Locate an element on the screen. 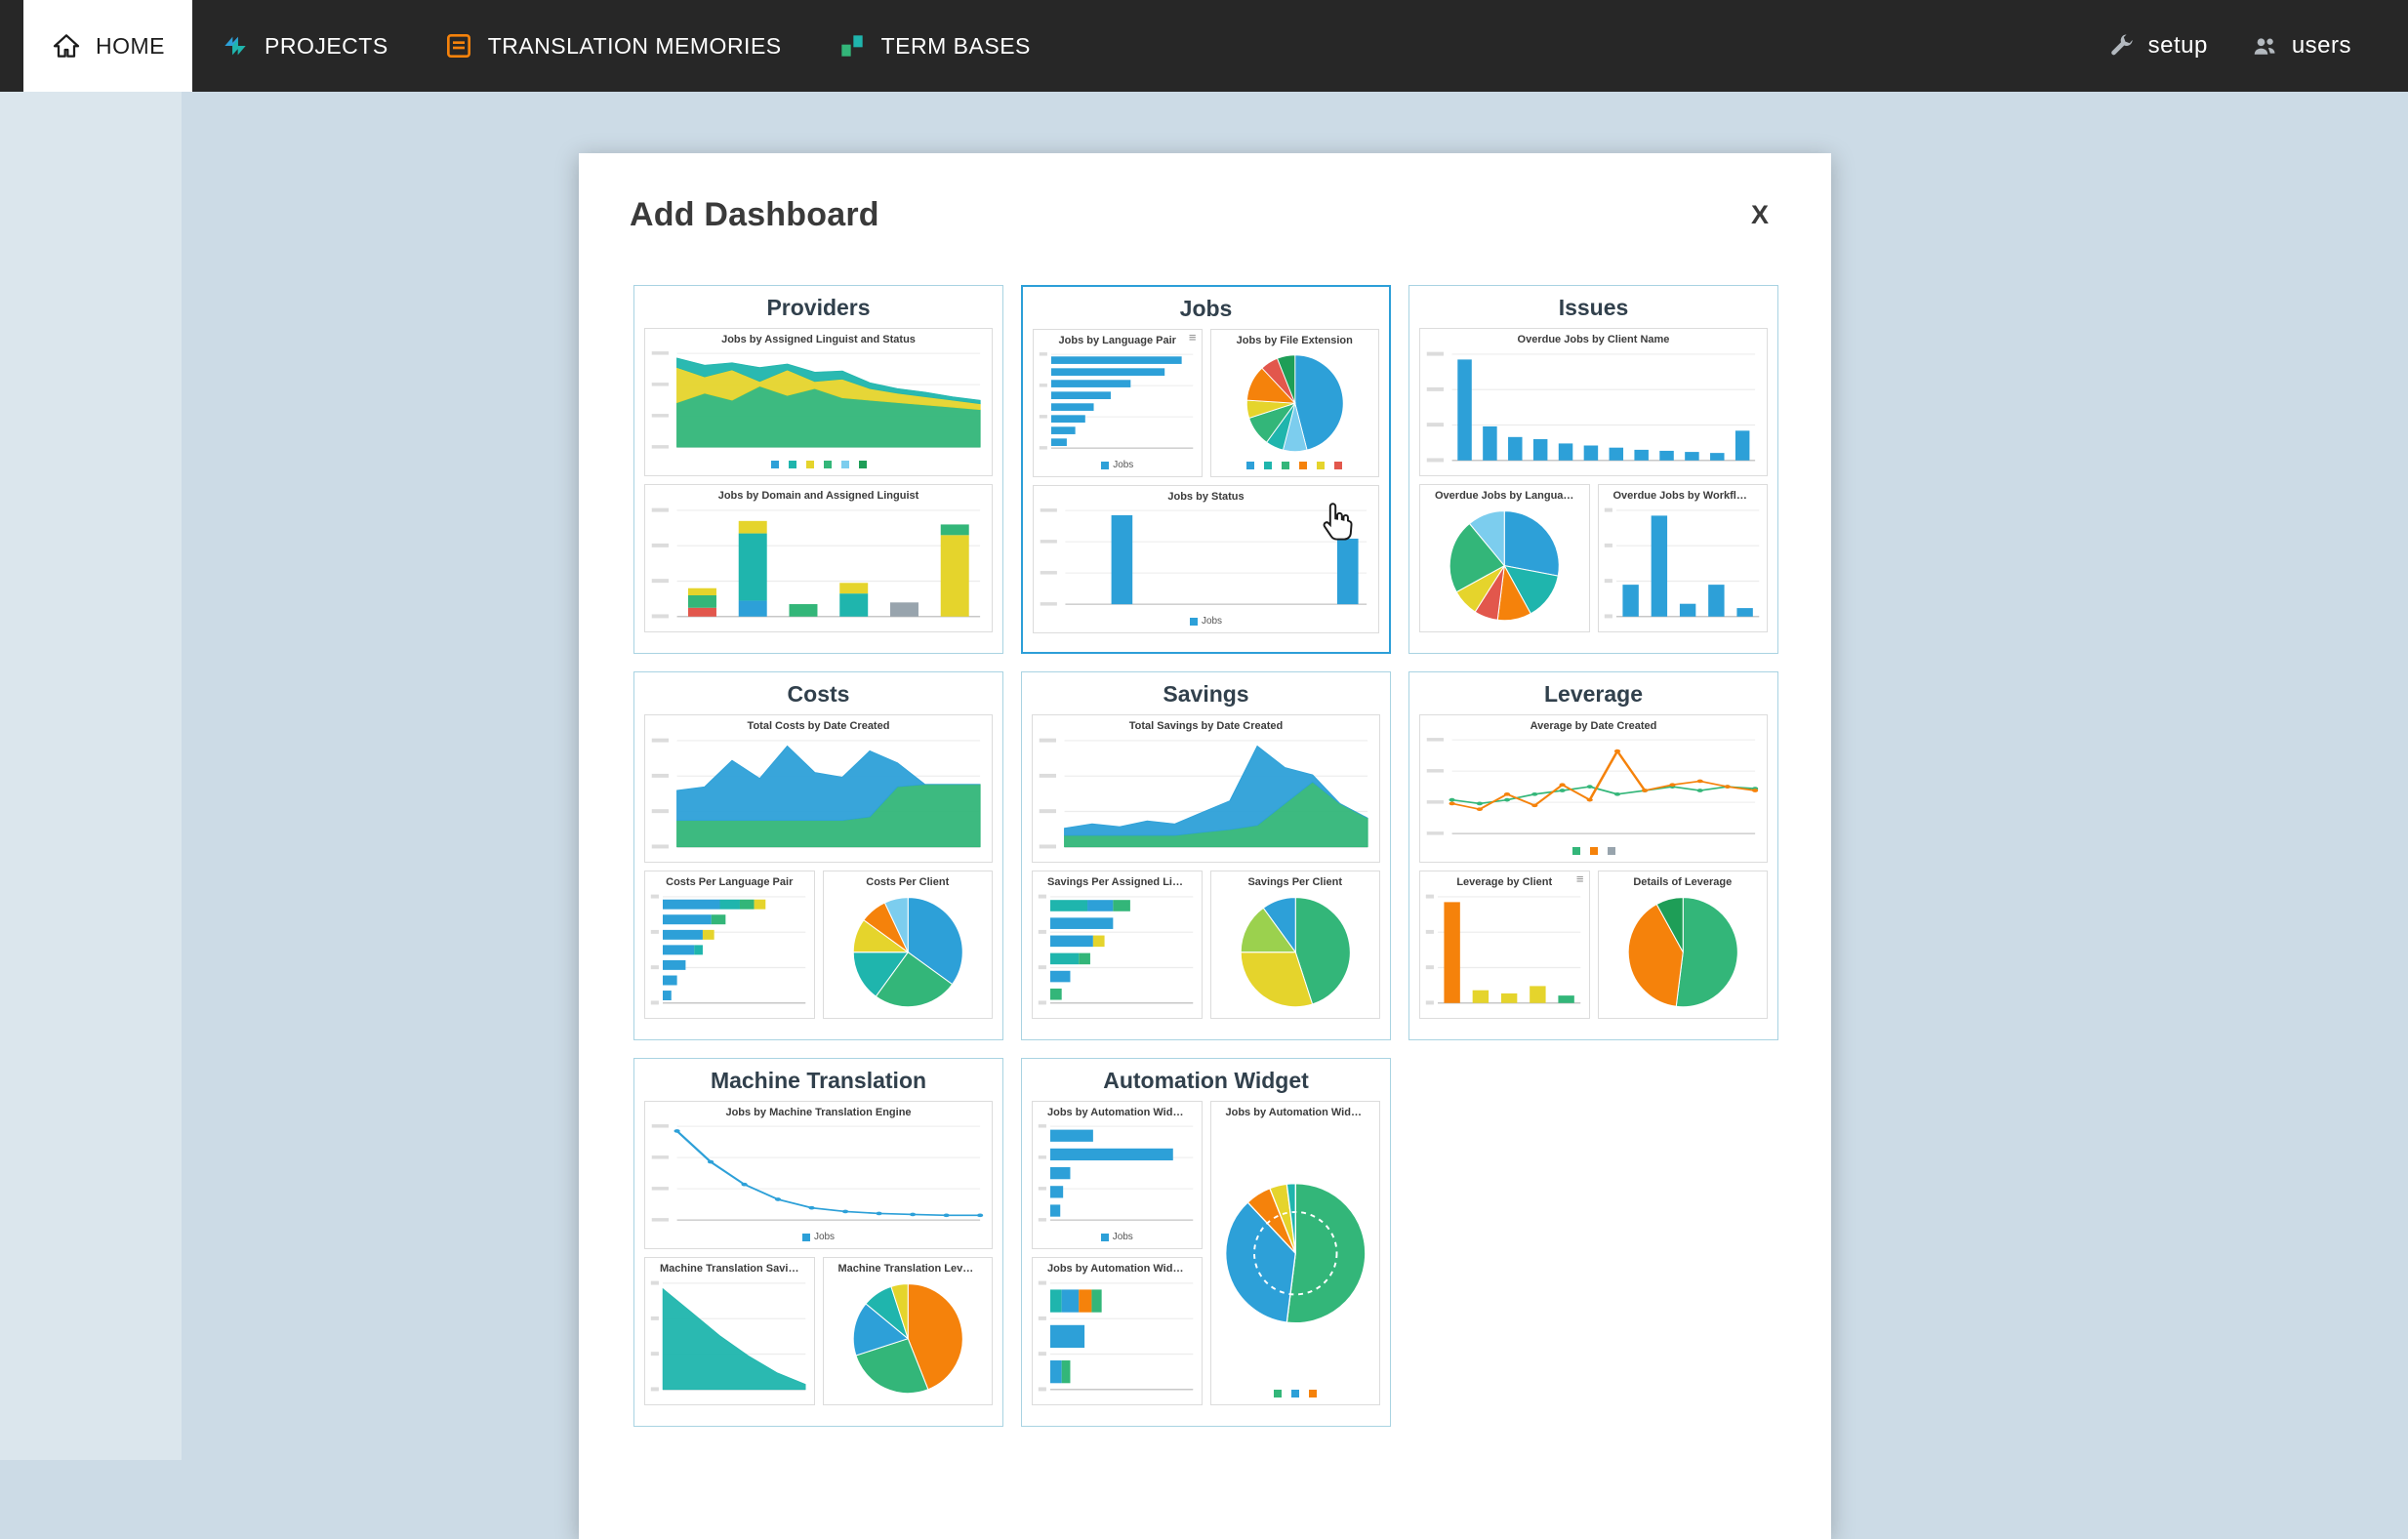 This screenshot has height=1539, width=2408. card-title: Jobs is located at coordinates (1206, 309).